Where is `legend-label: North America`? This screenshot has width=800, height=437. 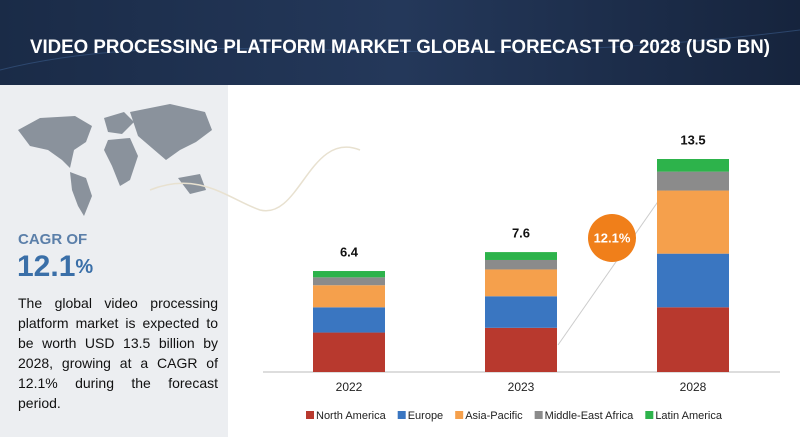
legend-label: North America is located at coordinates (351, 416).